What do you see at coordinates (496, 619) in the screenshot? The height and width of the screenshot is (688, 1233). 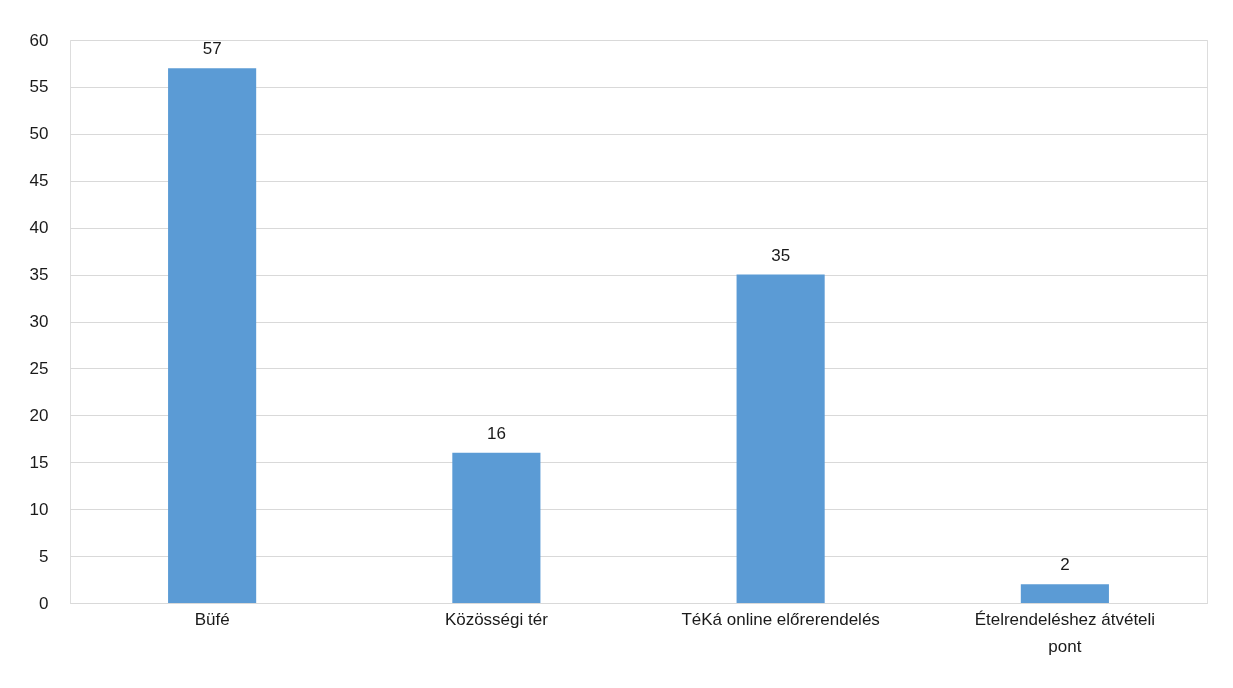 I see `x-tick-label: Közösségi tér` at bounding box center [496, 619].